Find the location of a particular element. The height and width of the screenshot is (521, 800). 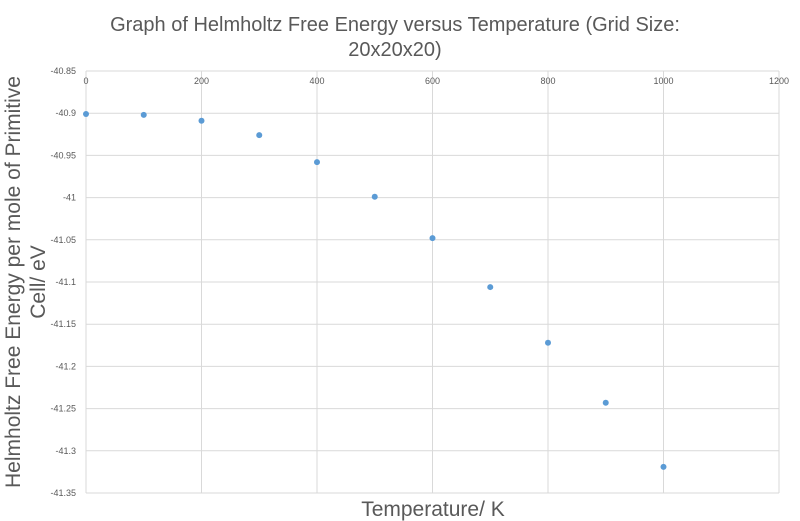

x-tick-label: 1200 is located at coordinates (779, 81).